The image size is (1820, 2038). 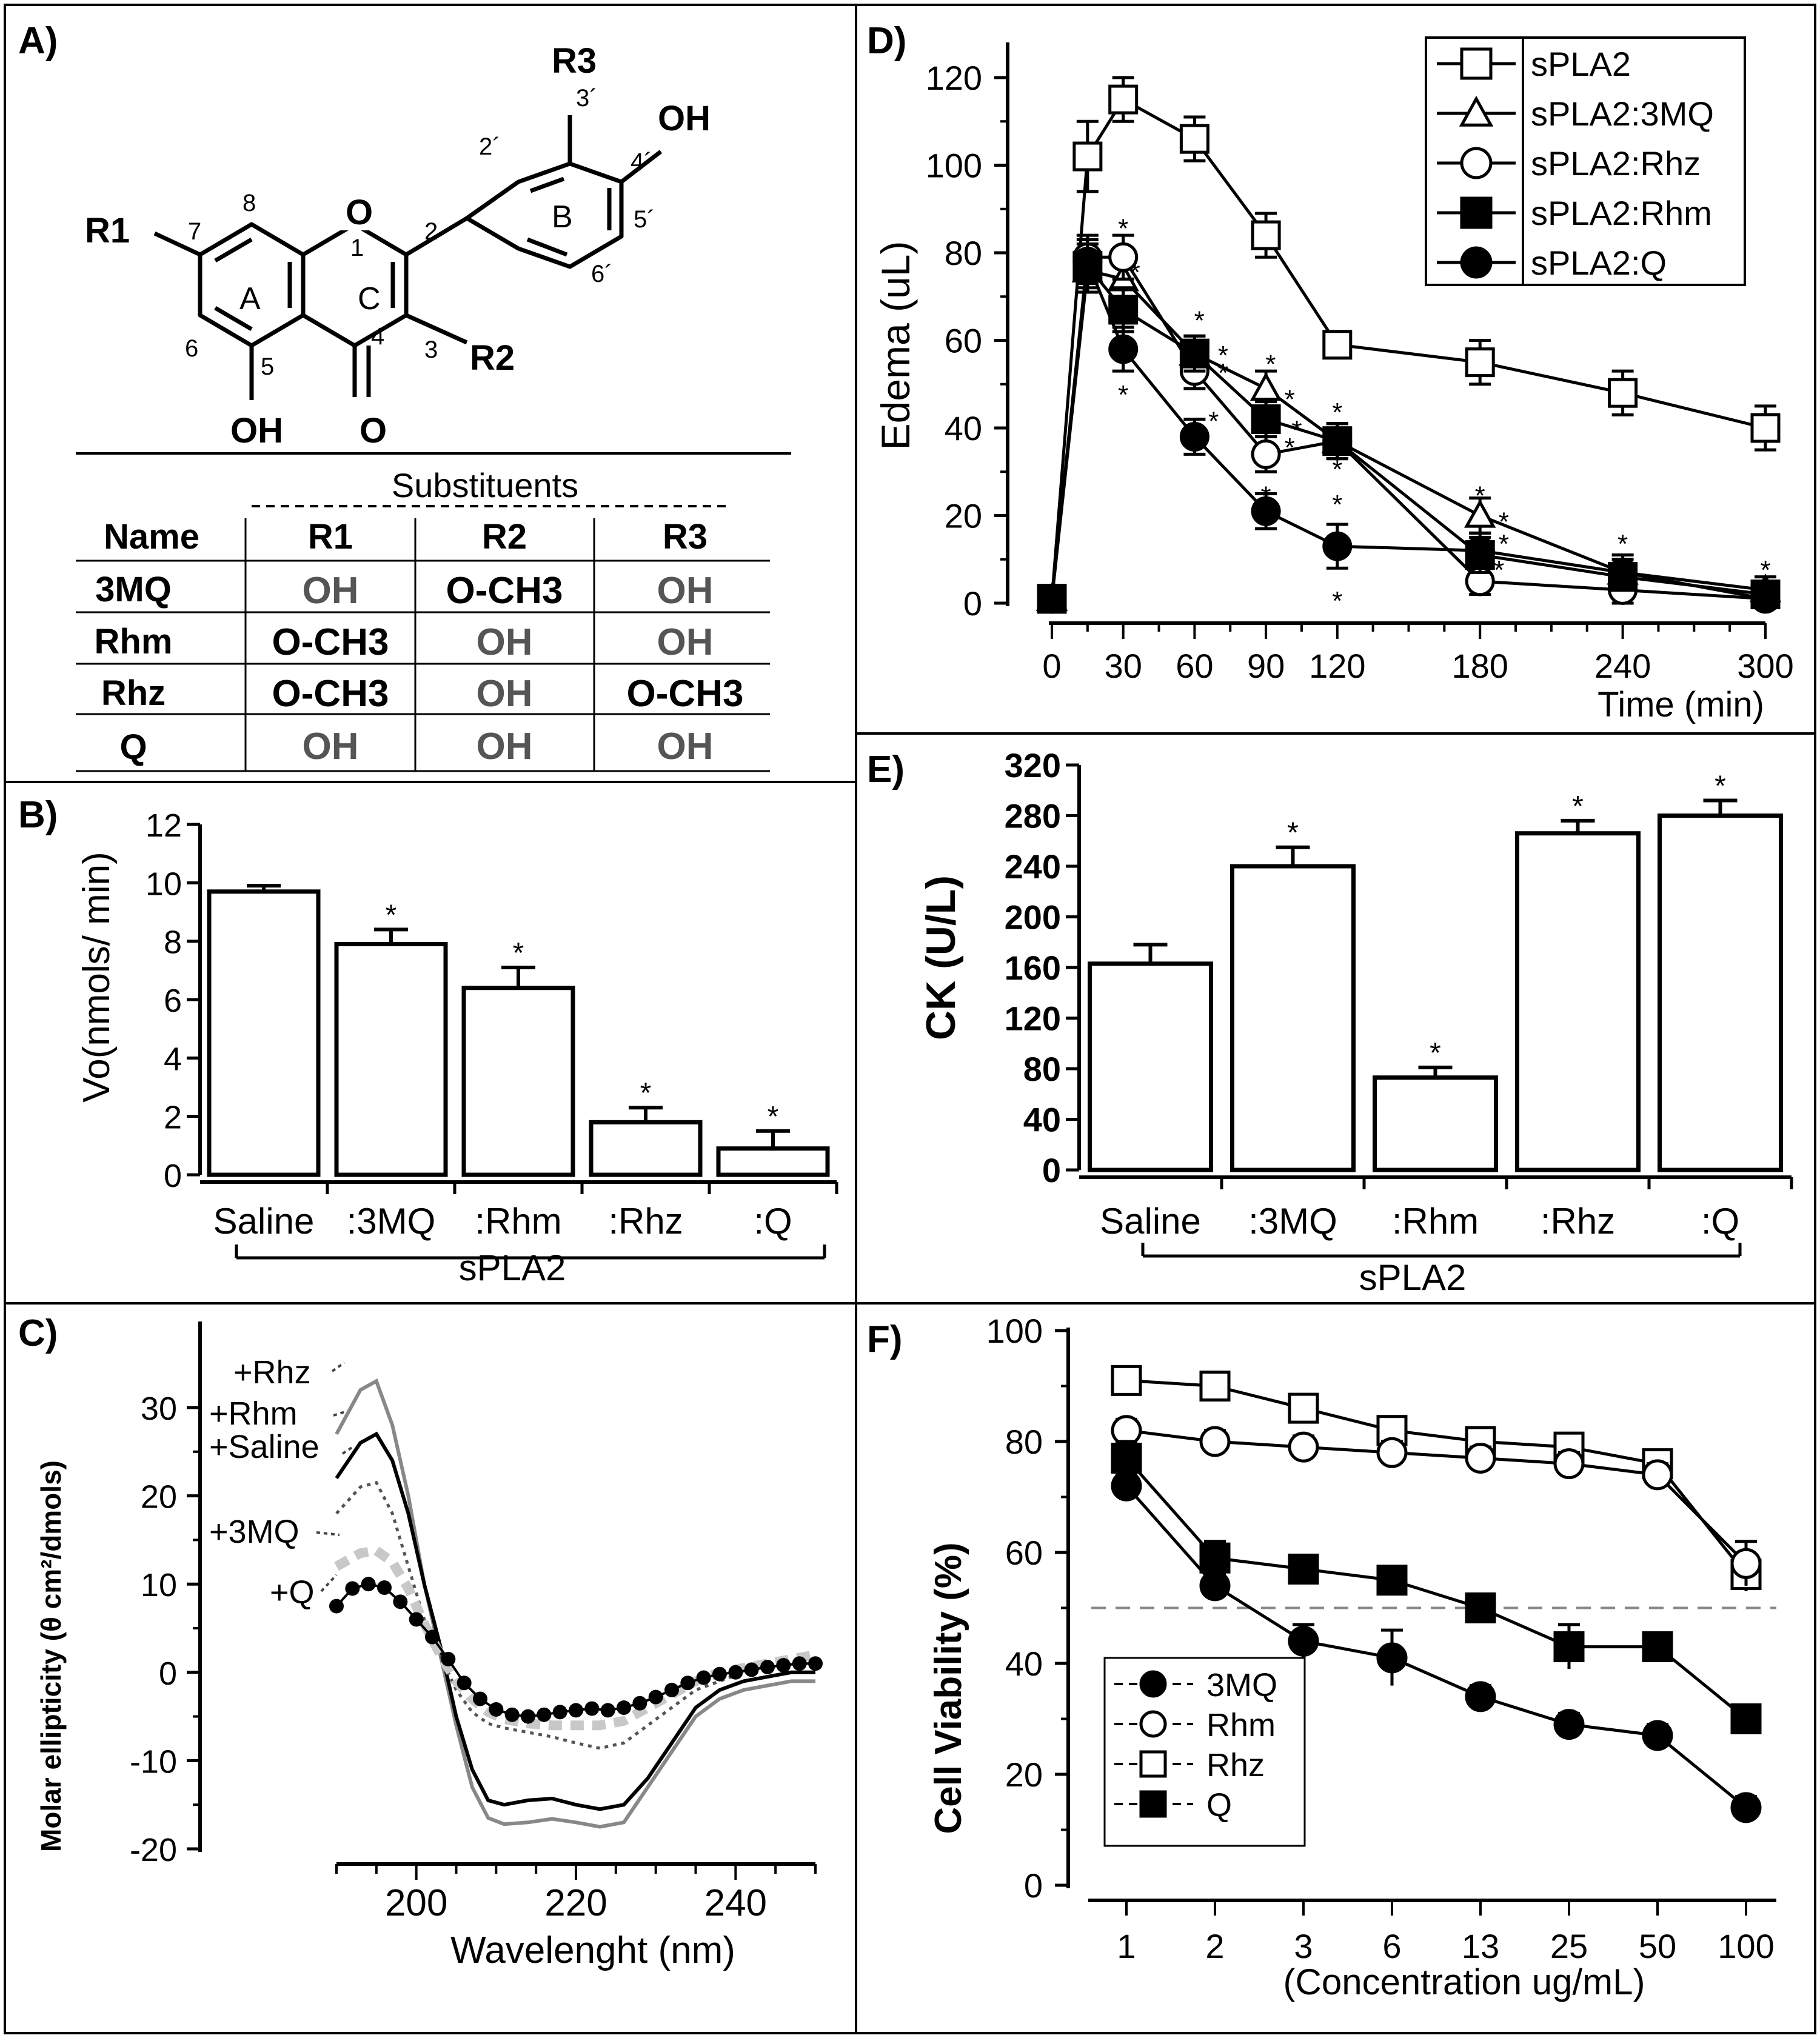 What do you see at coordinates (38, 41) in the screenshot?
I see `panel-a-label: A)` at bounding box center [38, 41].